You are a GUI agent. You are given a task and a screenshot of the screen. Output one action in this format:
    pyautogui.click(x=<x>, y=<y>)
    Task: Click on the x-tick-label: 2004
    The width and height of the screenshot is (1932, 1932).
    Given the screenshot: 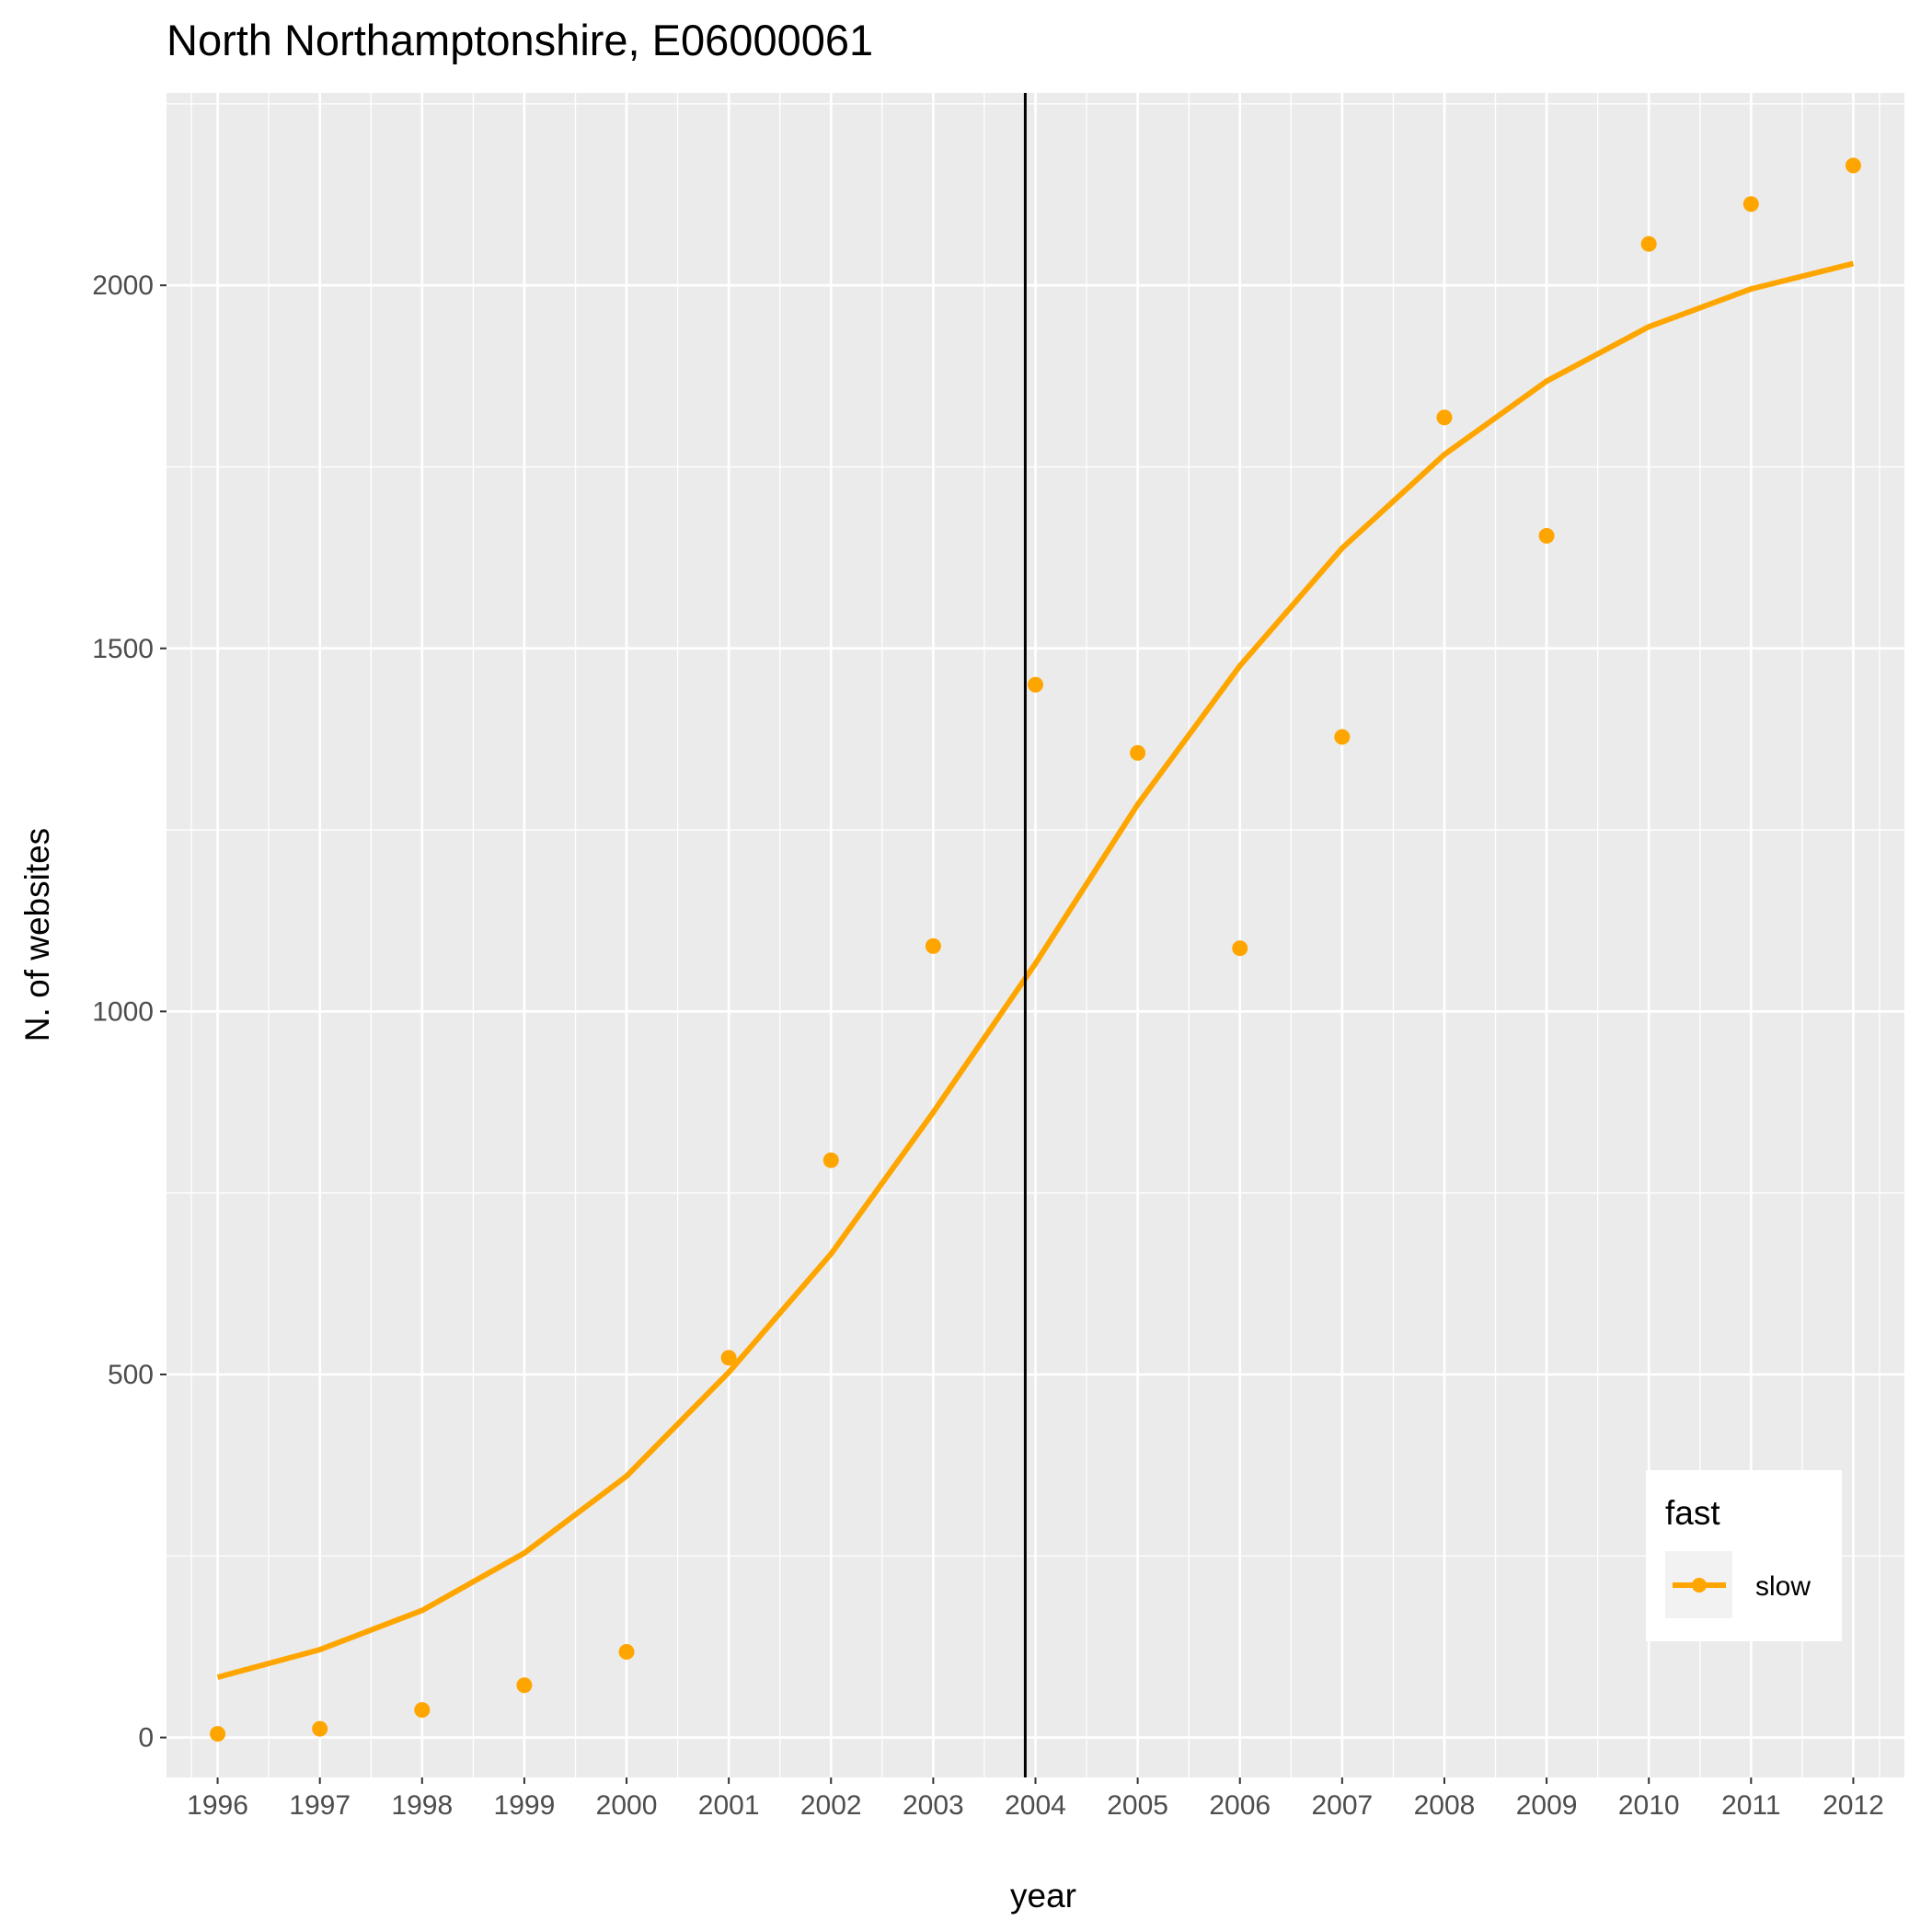 What is the action you would take?
    pyautogui.click(x=1035, y=1805)
    